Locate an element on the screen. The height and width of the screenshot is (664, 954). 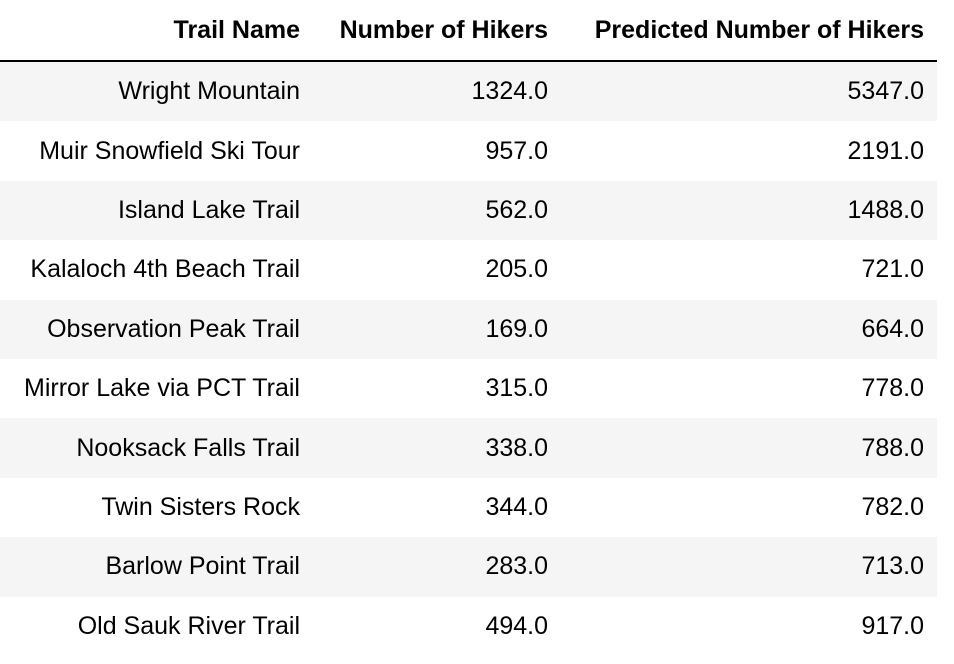
cell-predicted-number-of-hikers: 721.0 is located at coordinates (749, 270).